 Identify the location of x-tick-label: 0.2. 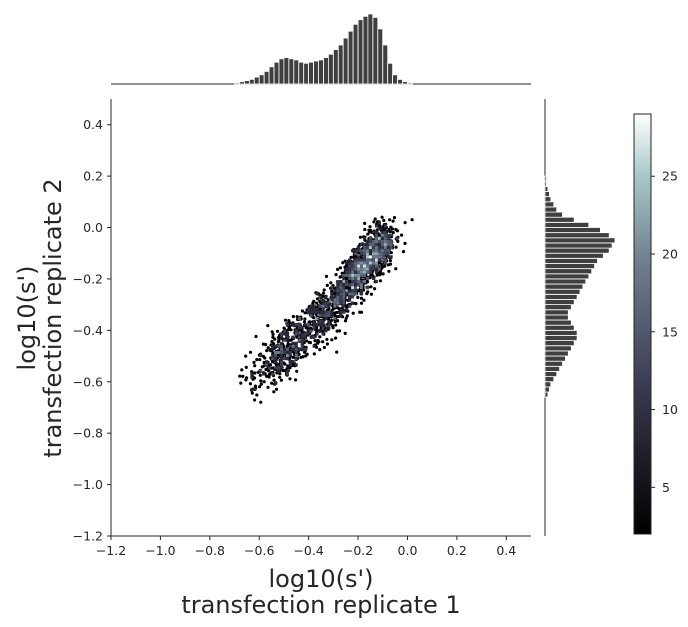
(457, 550).